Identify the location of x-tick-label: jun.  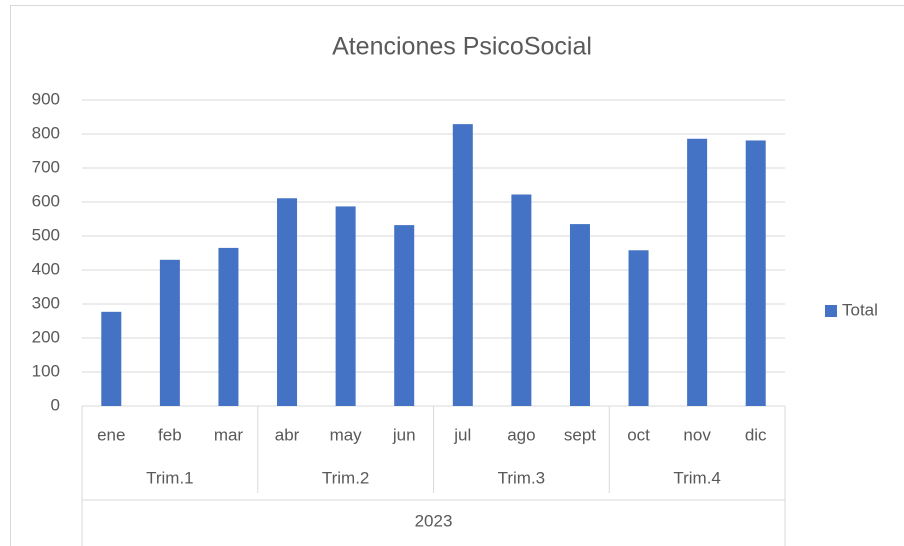
(404, 434).